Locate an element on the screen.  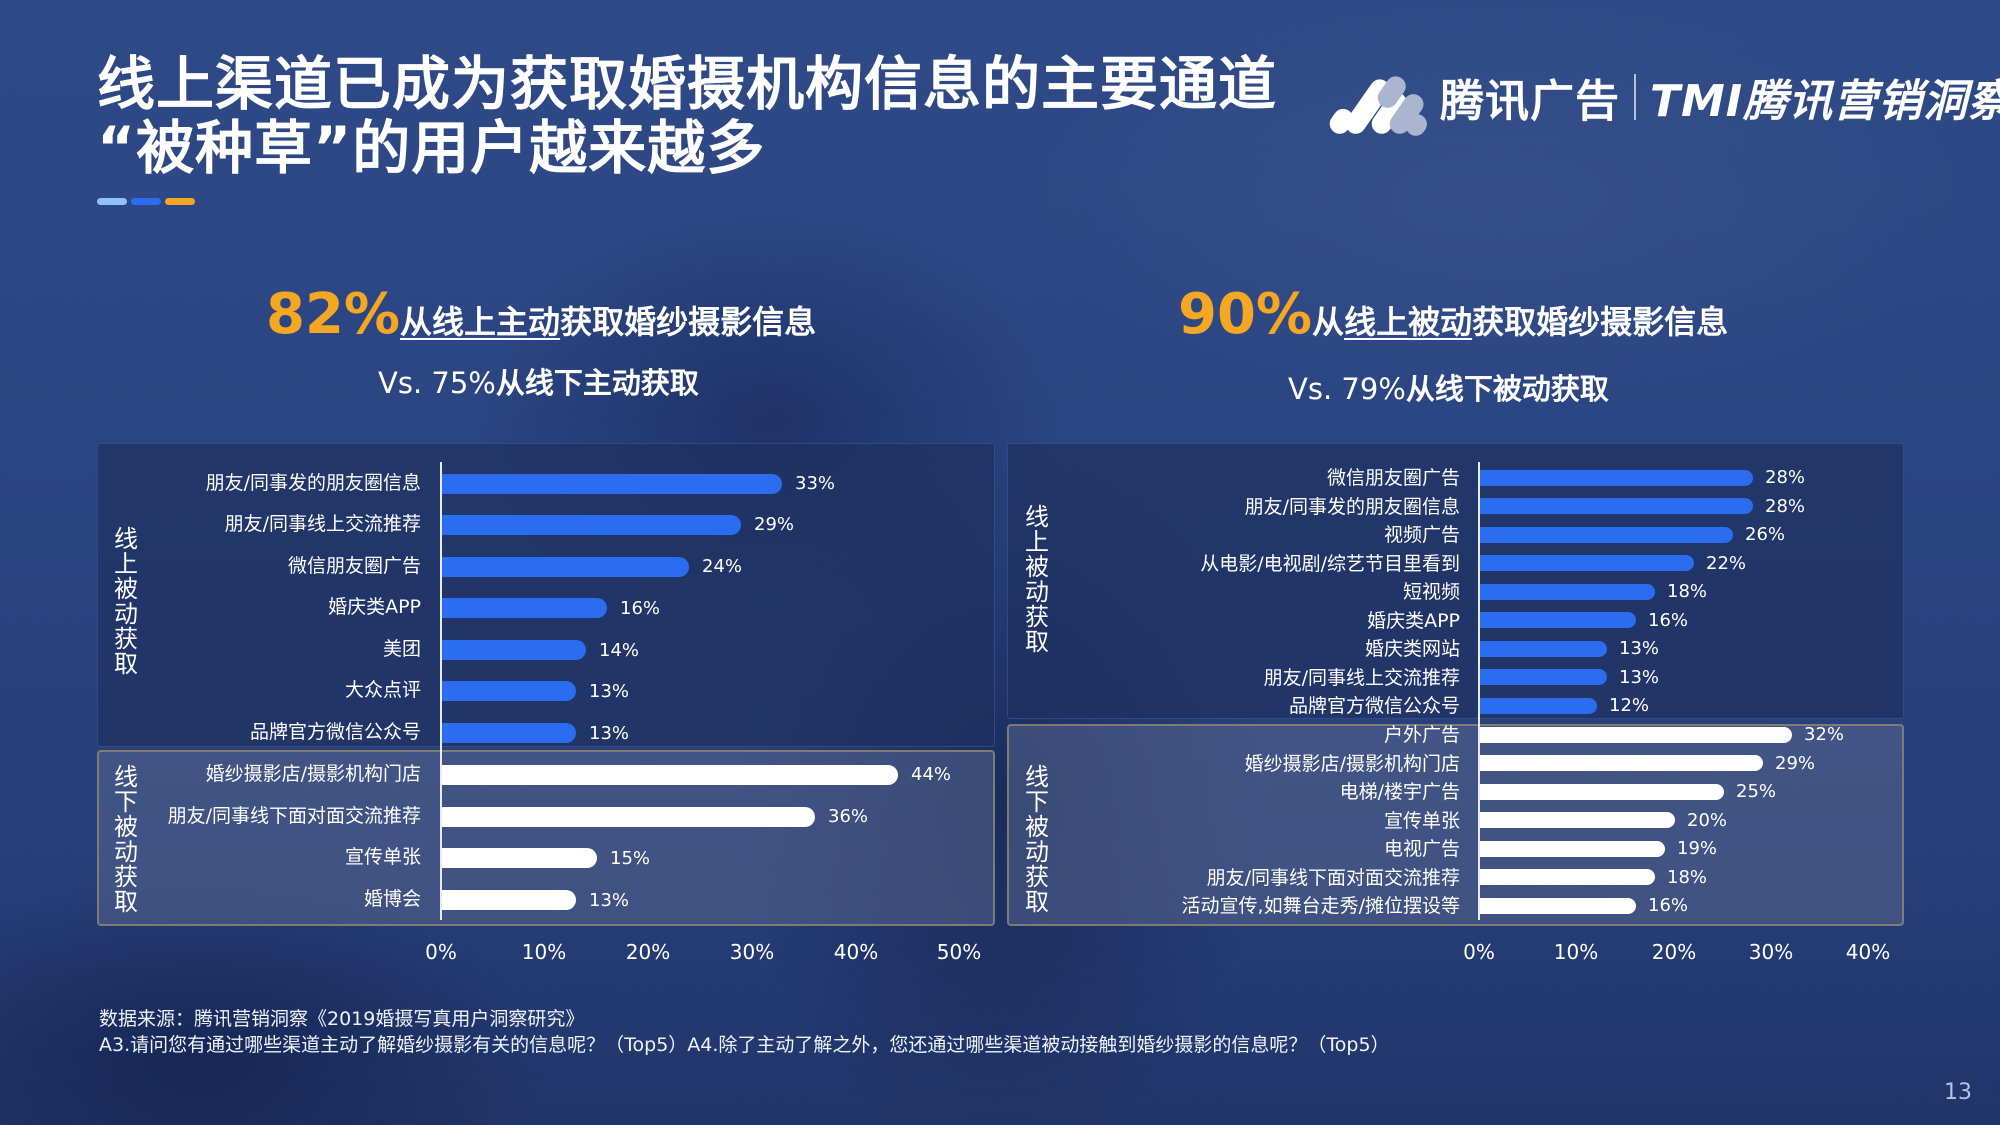
left-bar-value: 36% is located at coordinates (848, 816).